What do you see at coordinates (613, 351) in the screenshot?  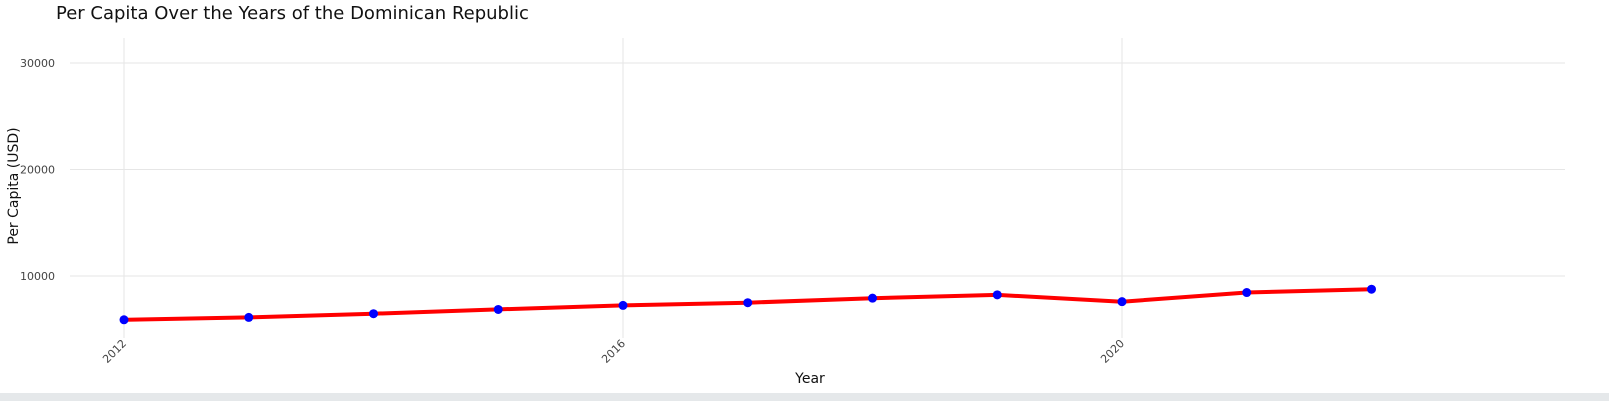 I see `x-tick-label: 2016` at bounding box center [613, 351].